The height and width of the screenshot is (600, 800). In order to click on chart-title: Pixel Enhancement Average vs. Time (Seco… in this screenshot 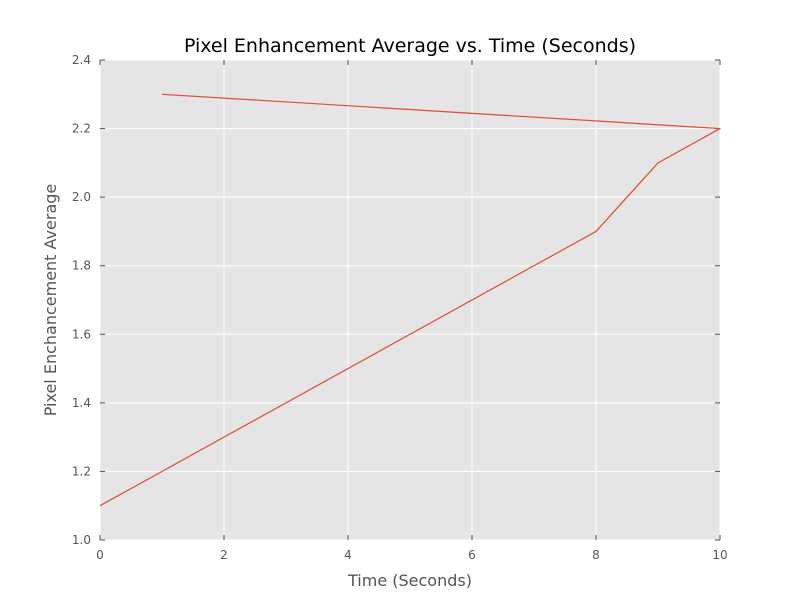, I will do `click(410, 46)`.